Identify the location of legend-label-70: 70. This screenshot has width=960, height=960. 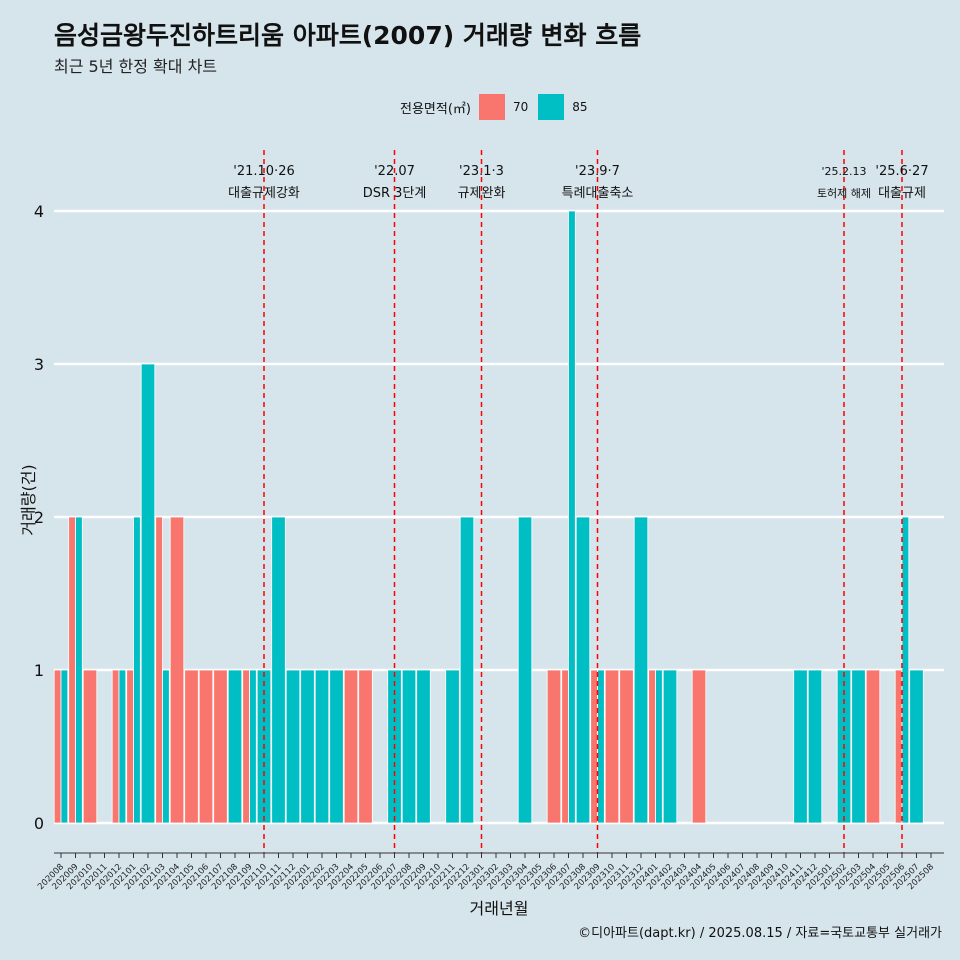
(520, 107).